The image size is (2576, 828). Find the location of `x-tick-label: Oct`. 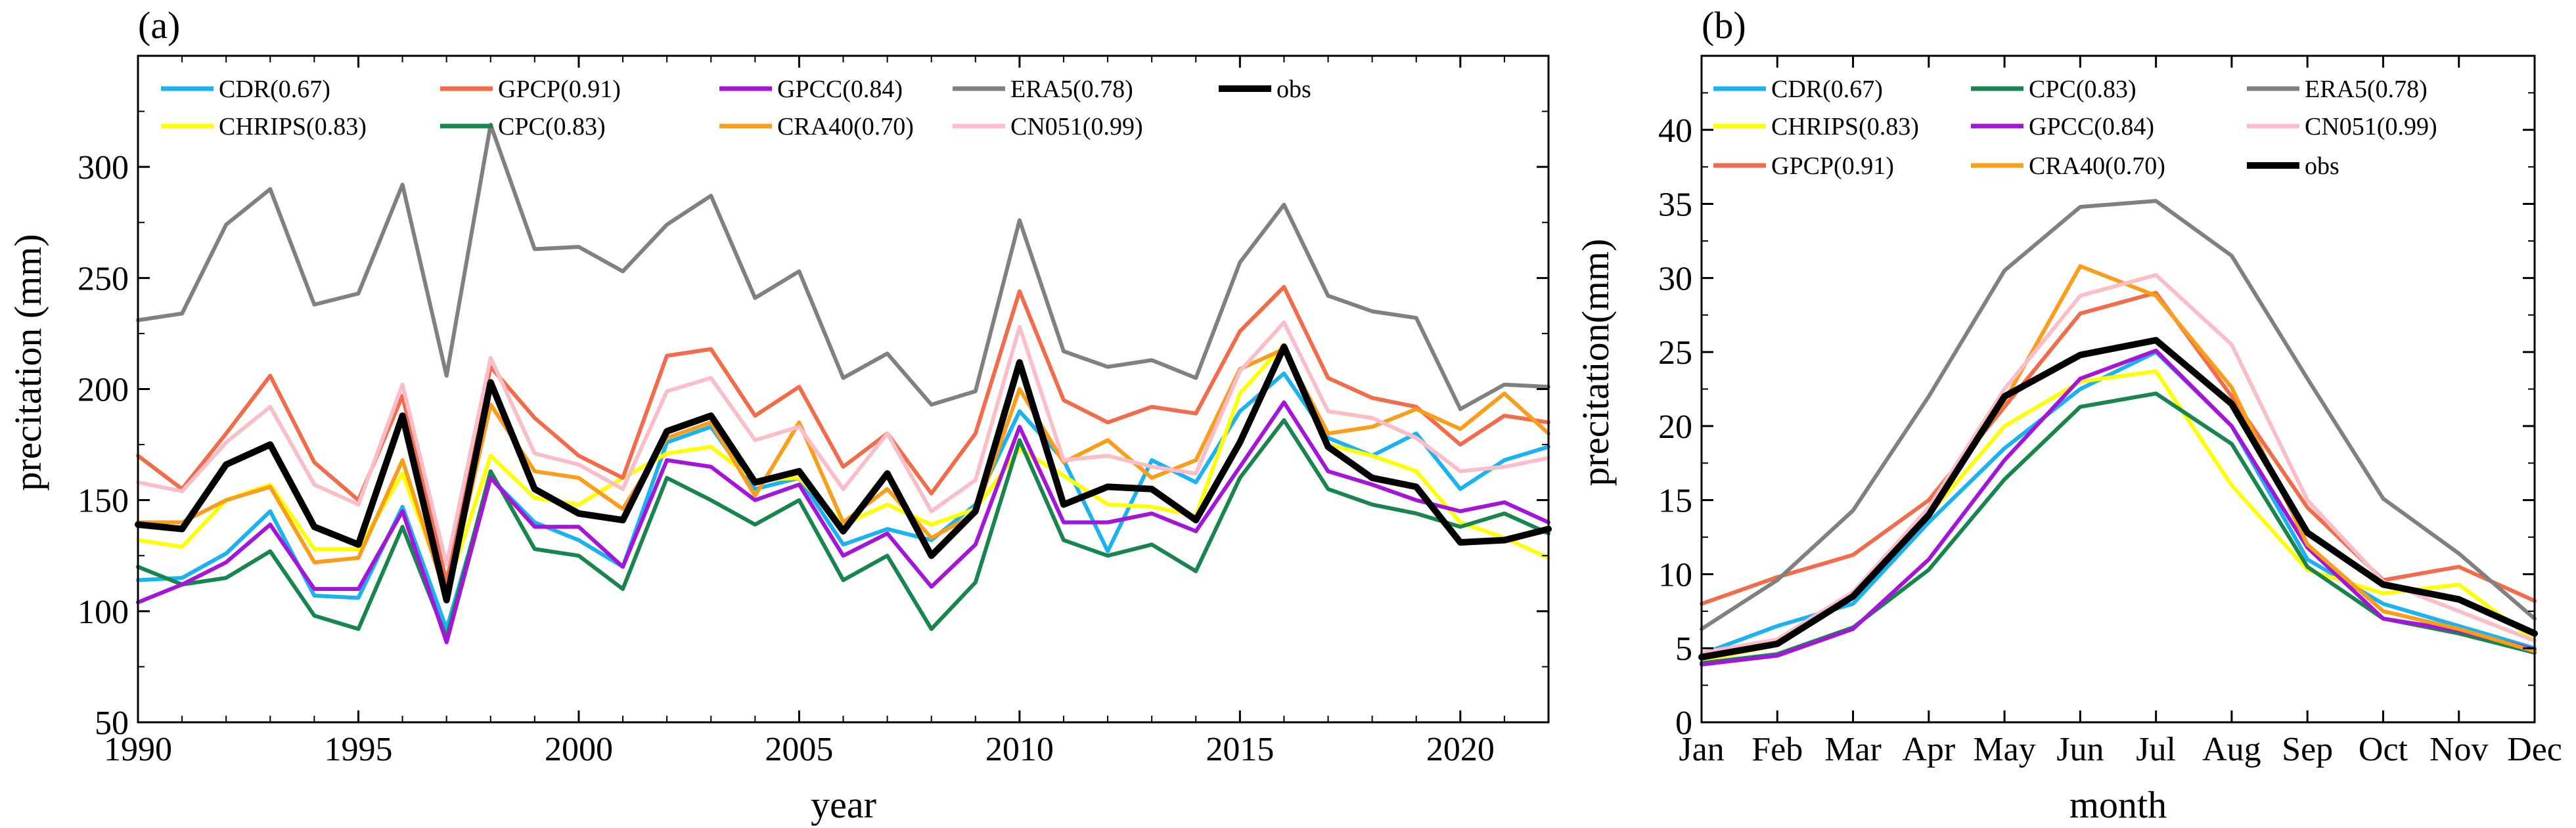

x-tick-label: Oct is located at coordinates (2383, 750).